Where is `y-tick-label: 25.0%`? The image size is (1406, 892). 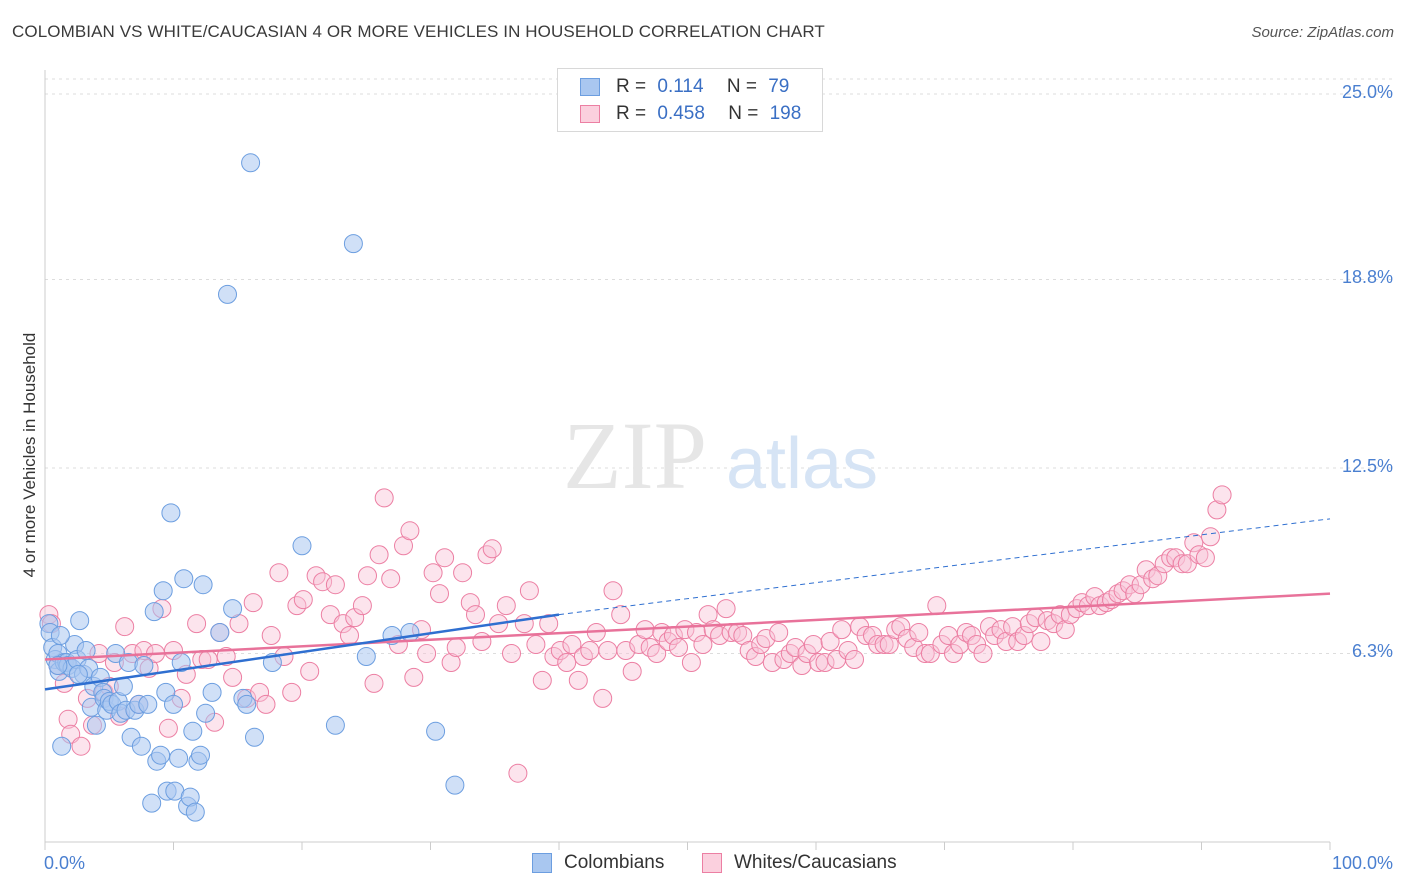 y-tick-label: 25.0% is located at coordinates (1367, 91).